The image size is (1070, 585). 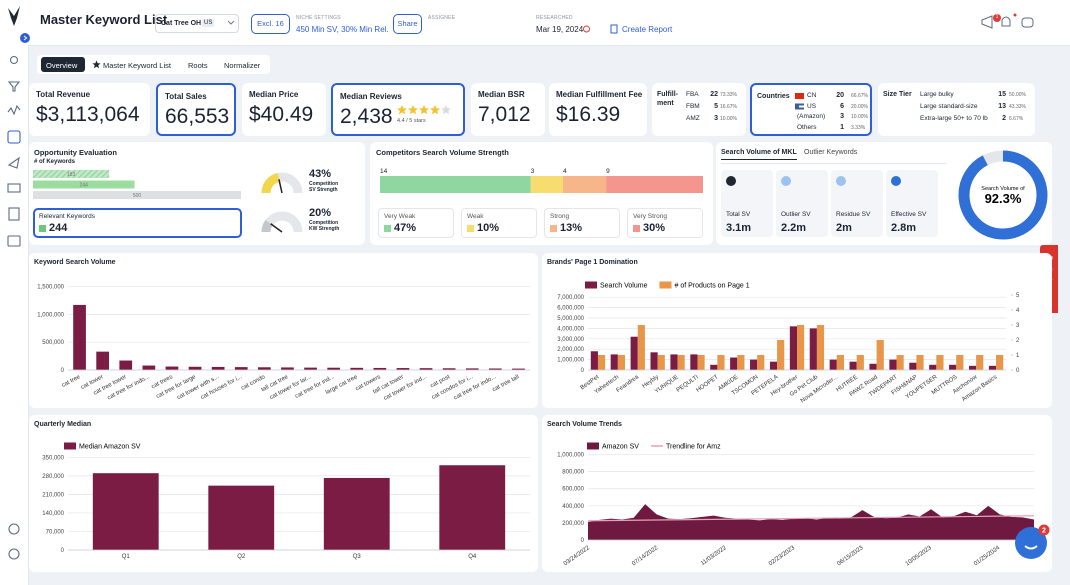 I want to click on card-graphics, so click(x=799, y=101).